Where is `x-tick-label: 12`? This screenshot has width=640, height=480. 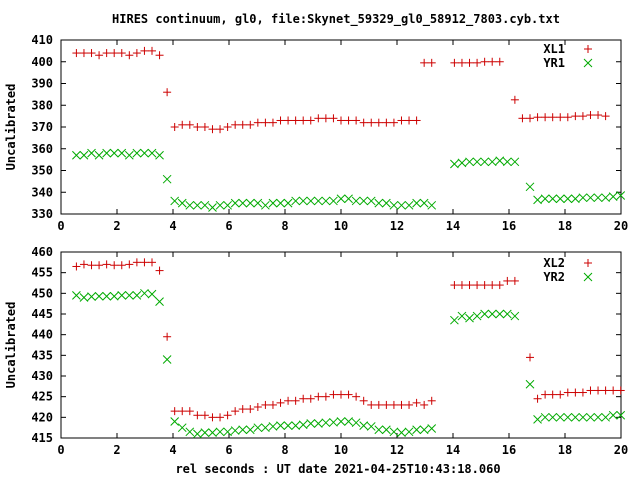 x-tick-label: 12 is located at coordinates (397, 226).